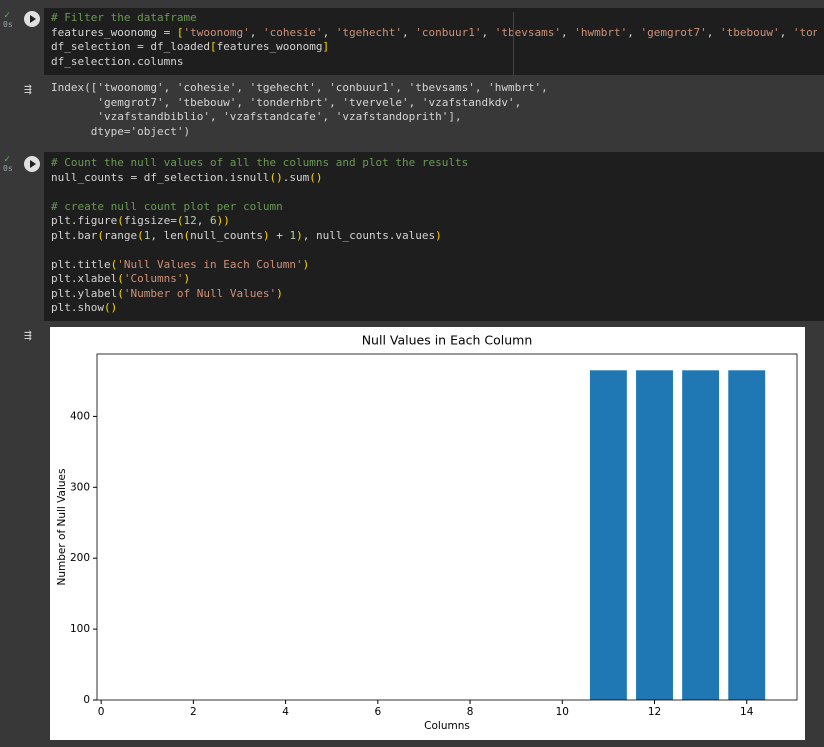  I want to click on output-line: dtype='object'), so click(299, 132).